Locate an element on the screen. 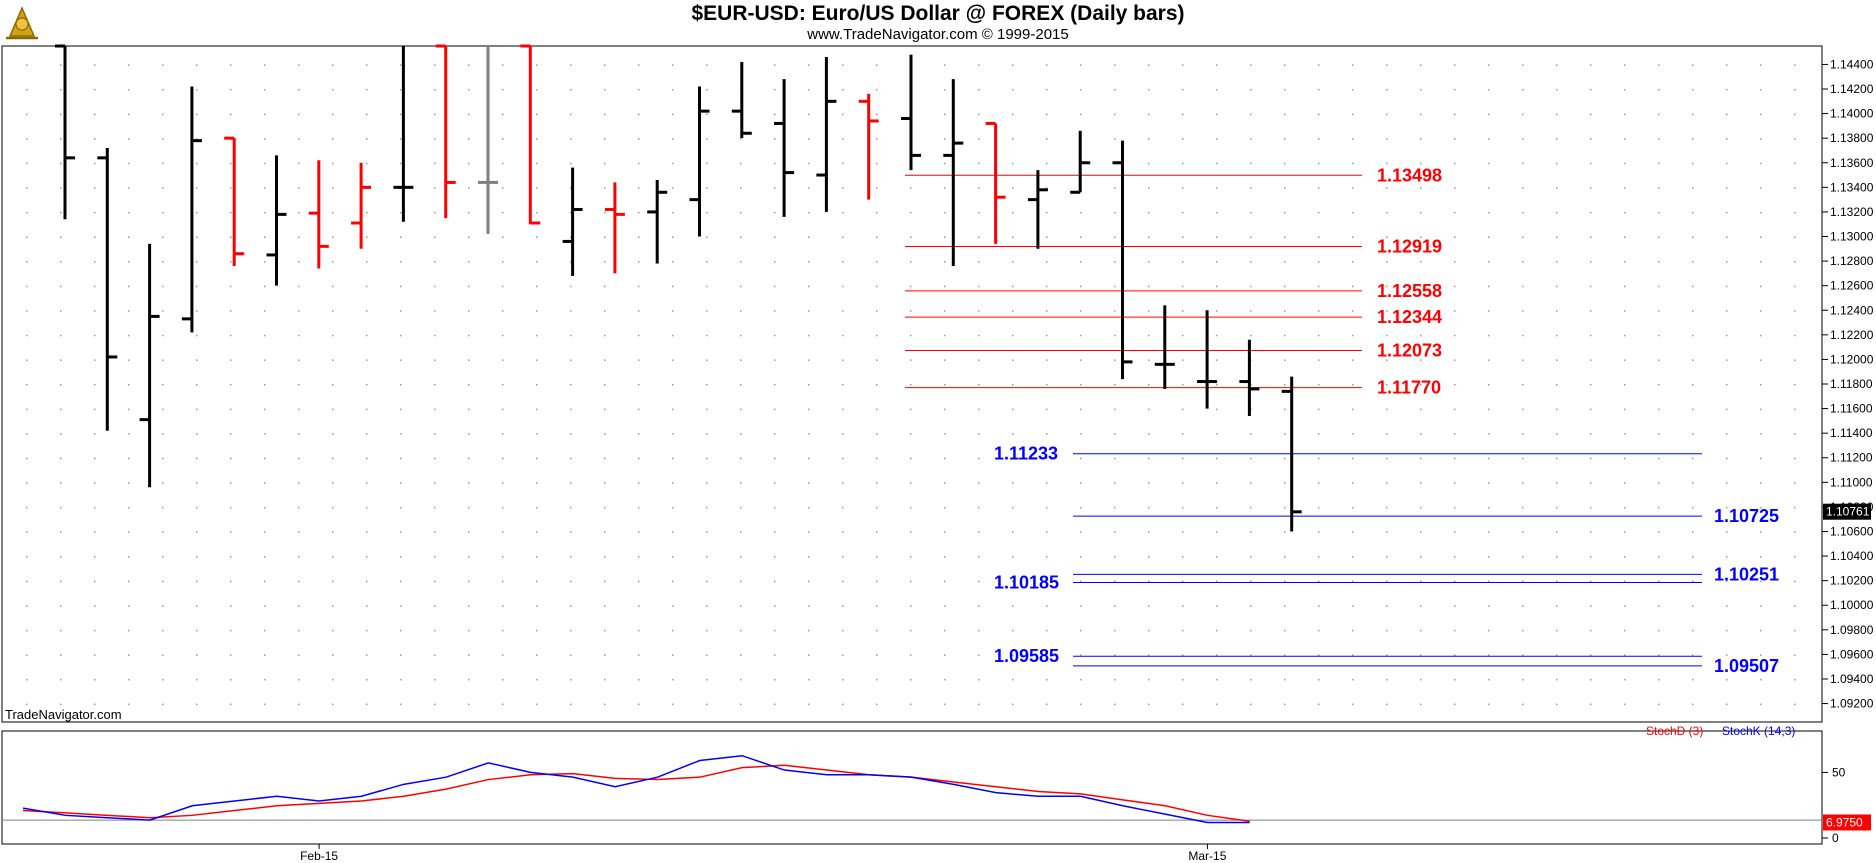 The height and width of the screenshot is (863, 1876). blue-level-label-right: 1.09507 is located at coordinates (1746, 666).